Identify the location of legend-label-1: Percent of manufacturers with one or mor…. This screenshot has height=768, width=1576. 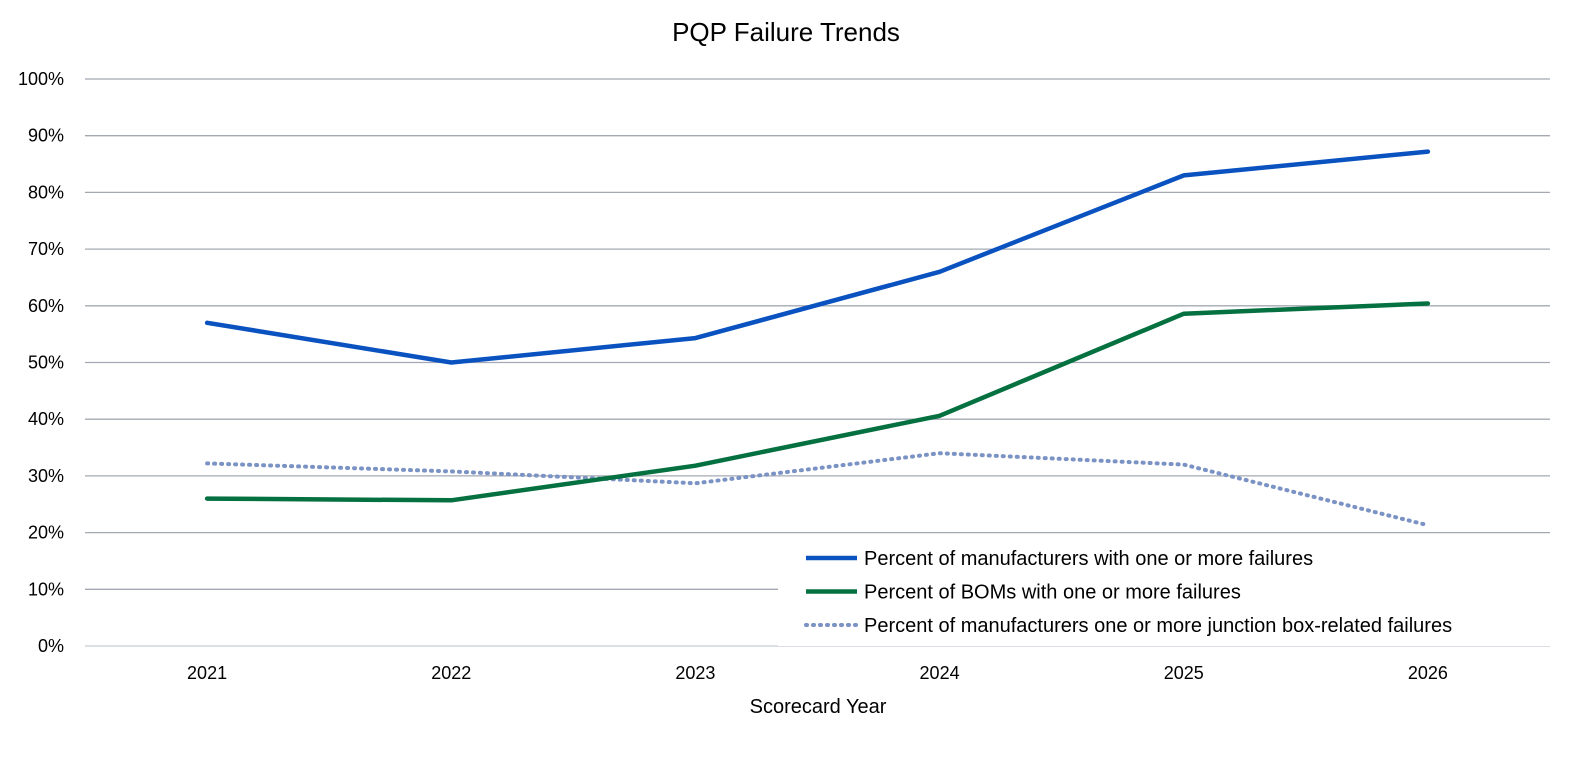
(1088, 559).